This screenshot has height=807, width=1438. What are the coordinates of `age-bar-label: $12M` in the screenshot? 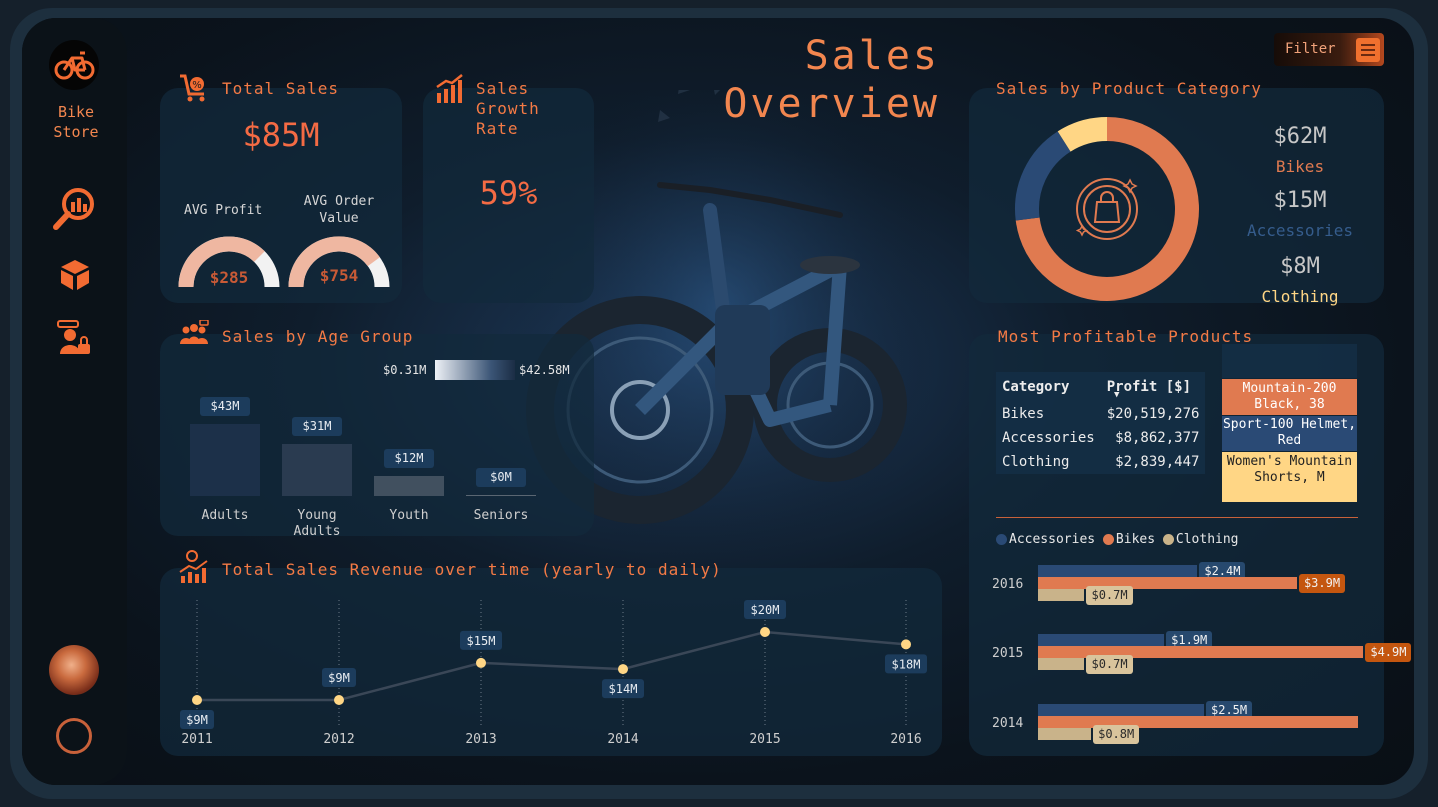 It's located at (409, 458).